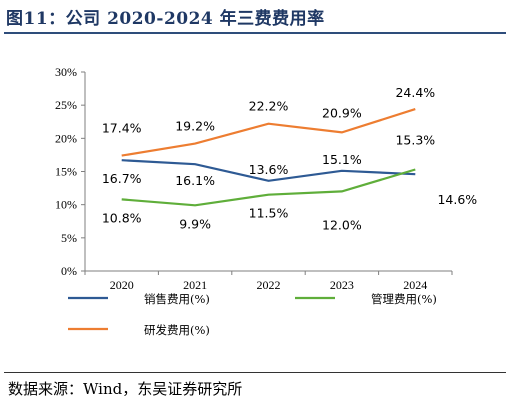 This screenshot has height=402, width=510. What do you see at coordinates (269, 213) in the screenshot?
I see `data-label: 11.5%` at bounding box center [269, 213].